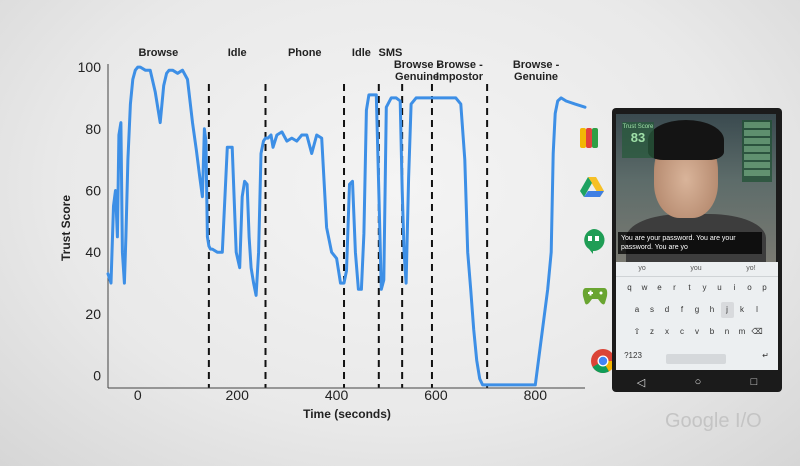  I want to click on recents-icon: □, so click(754, 382).